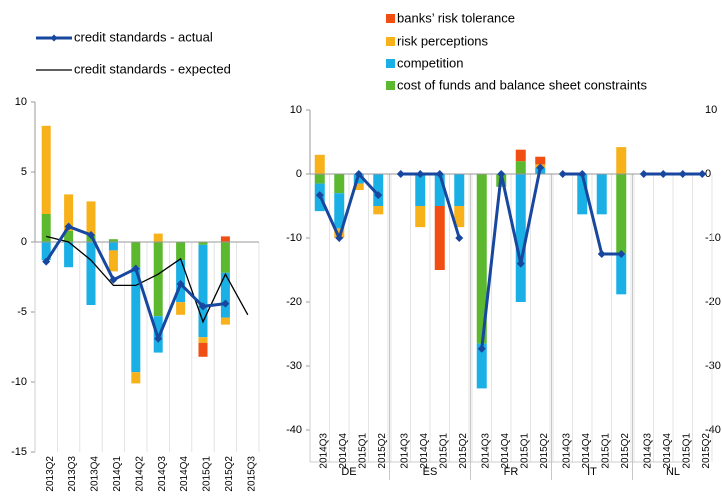  What do you see at coordinates (592, 214) in the screenshot?
I see `right-actual-line-IT` at bounding box center [592, 214].